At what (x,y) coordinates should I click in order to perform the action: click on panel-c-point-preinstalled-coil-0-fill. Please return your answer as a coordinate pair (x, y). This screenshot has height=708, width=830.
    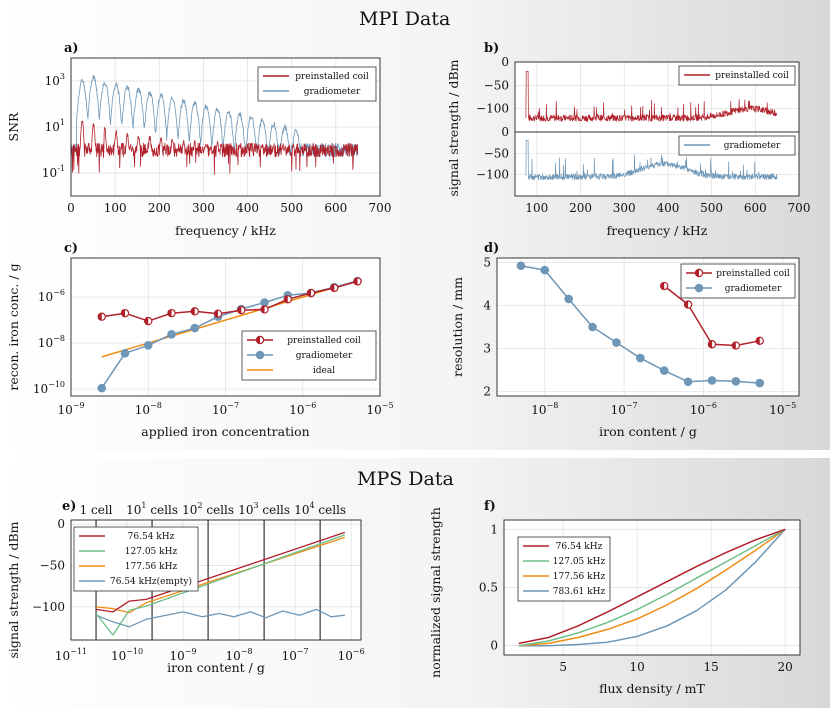
    Looking at the image, I should click on (100, 317).